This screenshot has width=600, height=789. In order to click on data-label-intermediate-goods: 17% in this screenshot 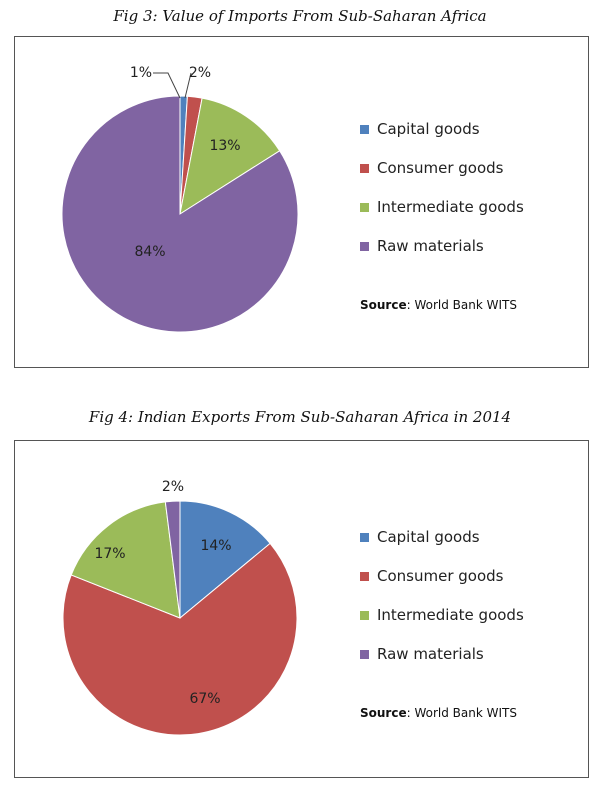, I will do `click(109, 554)`.